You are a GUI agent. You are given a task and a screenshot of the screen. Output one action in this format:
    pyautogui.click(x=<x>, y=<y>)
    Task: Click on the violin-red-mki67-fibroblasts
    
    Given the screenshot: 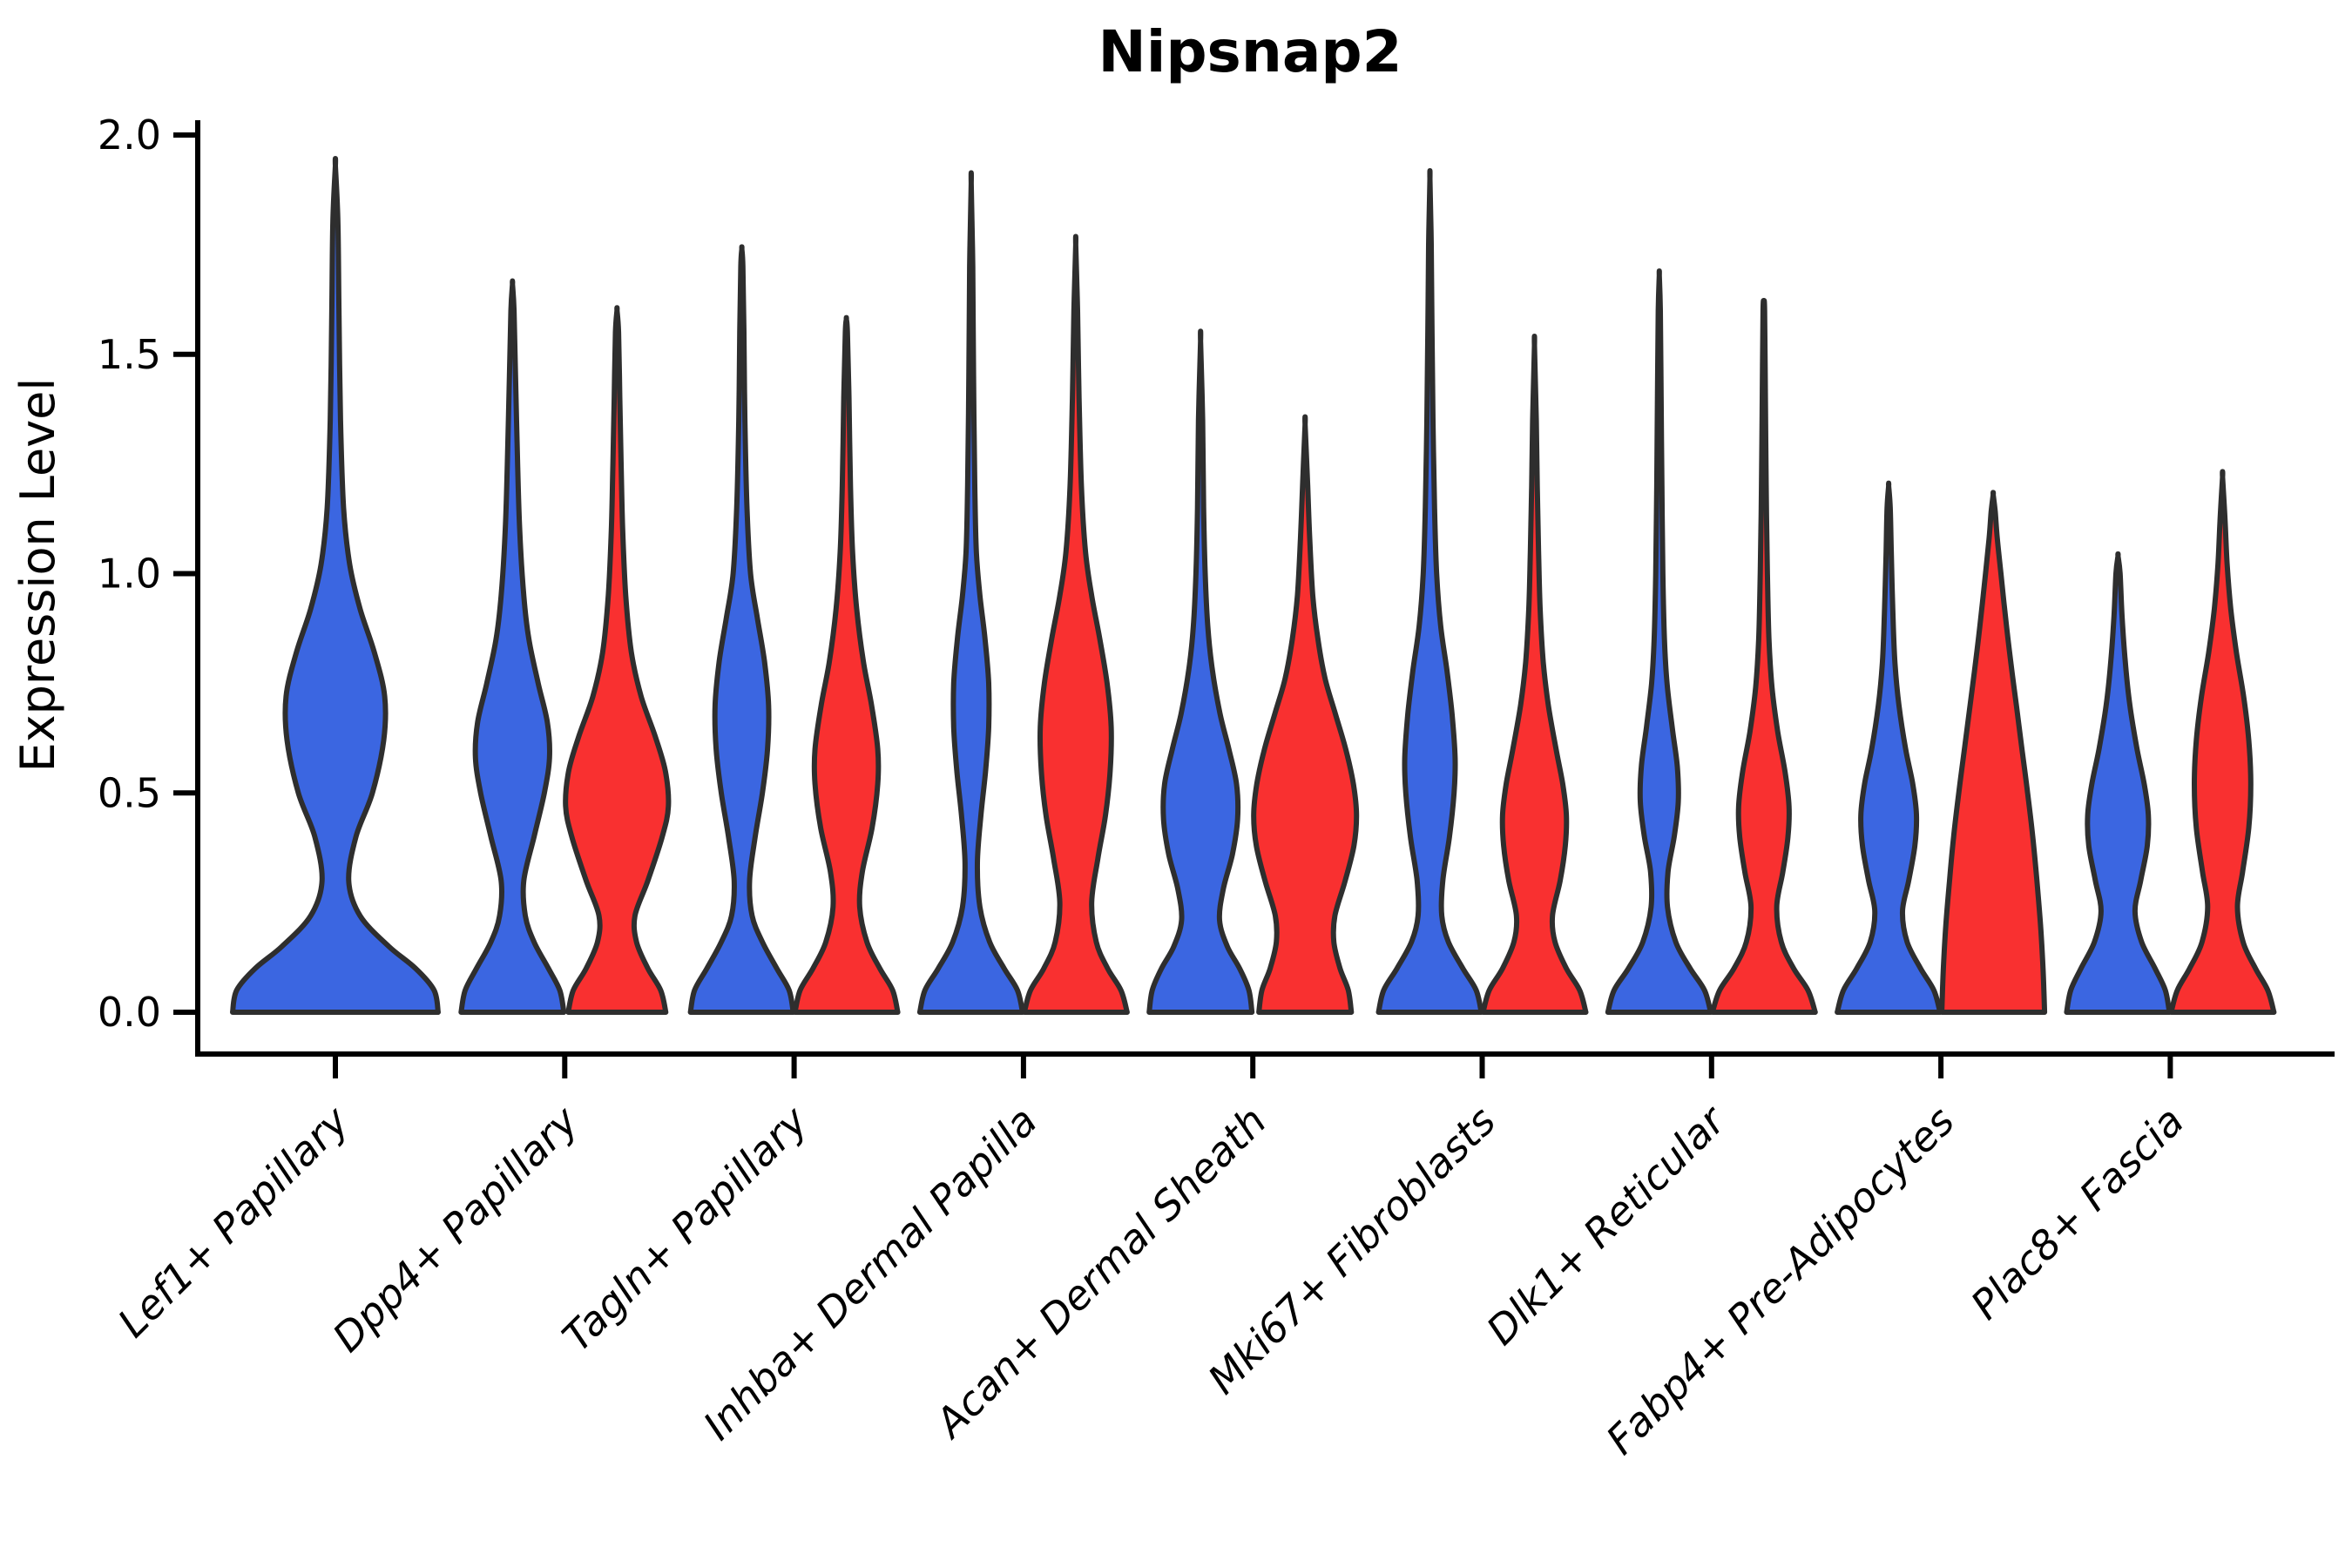 What is the action you would take?
    pyautogui.click(x=1535, y=674)
    